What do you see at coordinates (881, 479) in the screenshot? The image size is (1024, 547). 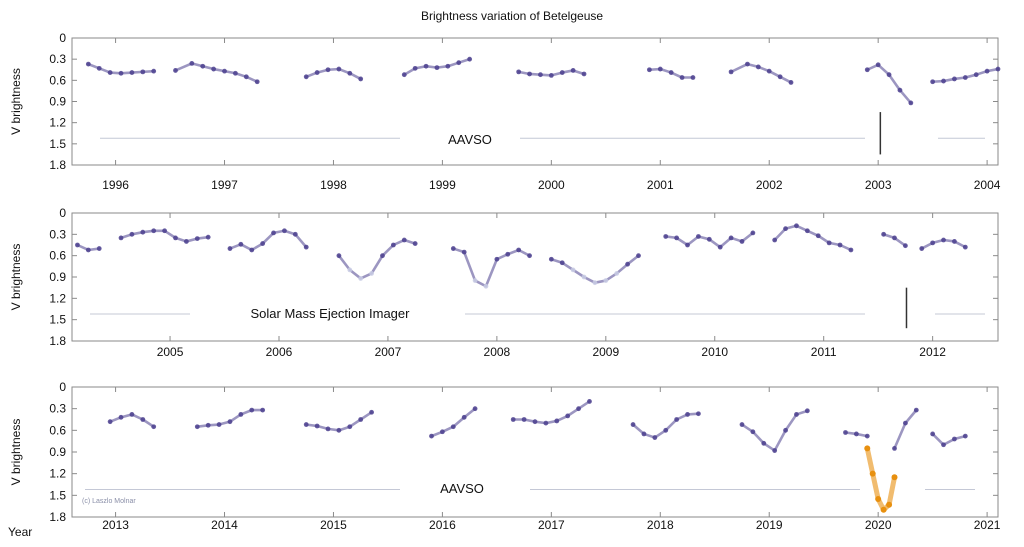 I see `great-dimming-series` at bounding box center [881, 479].